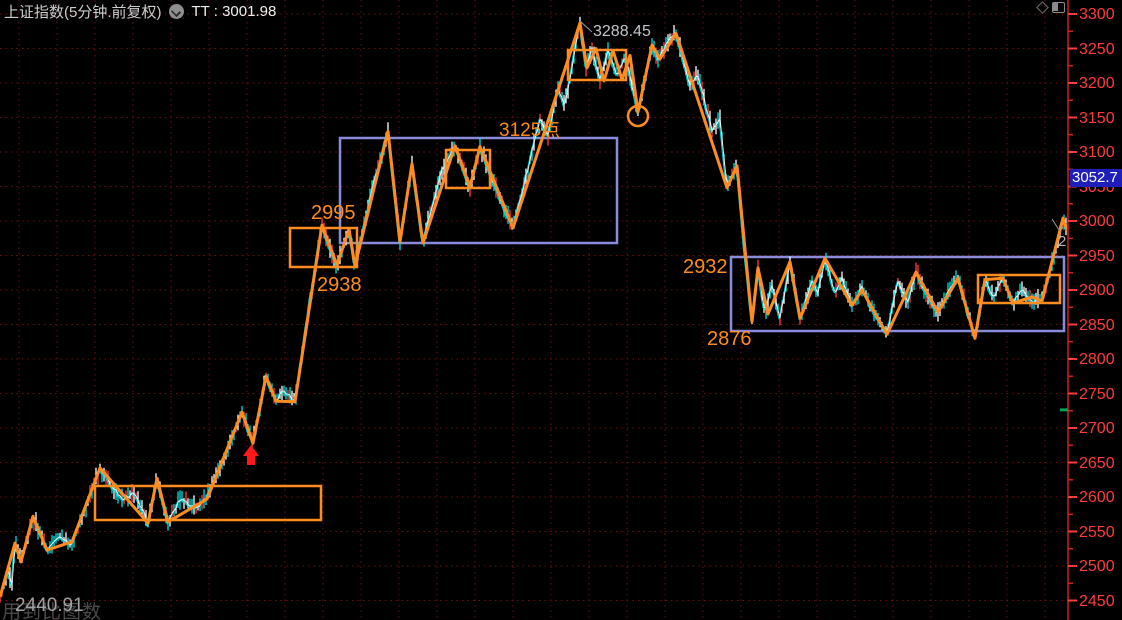 The width and height of the screenshot is (1122, 620). What do you see at coordinates (1097, 290) in the screenshot?
I see `axis-price-label: 2900` at bounding box center [1097, 290].